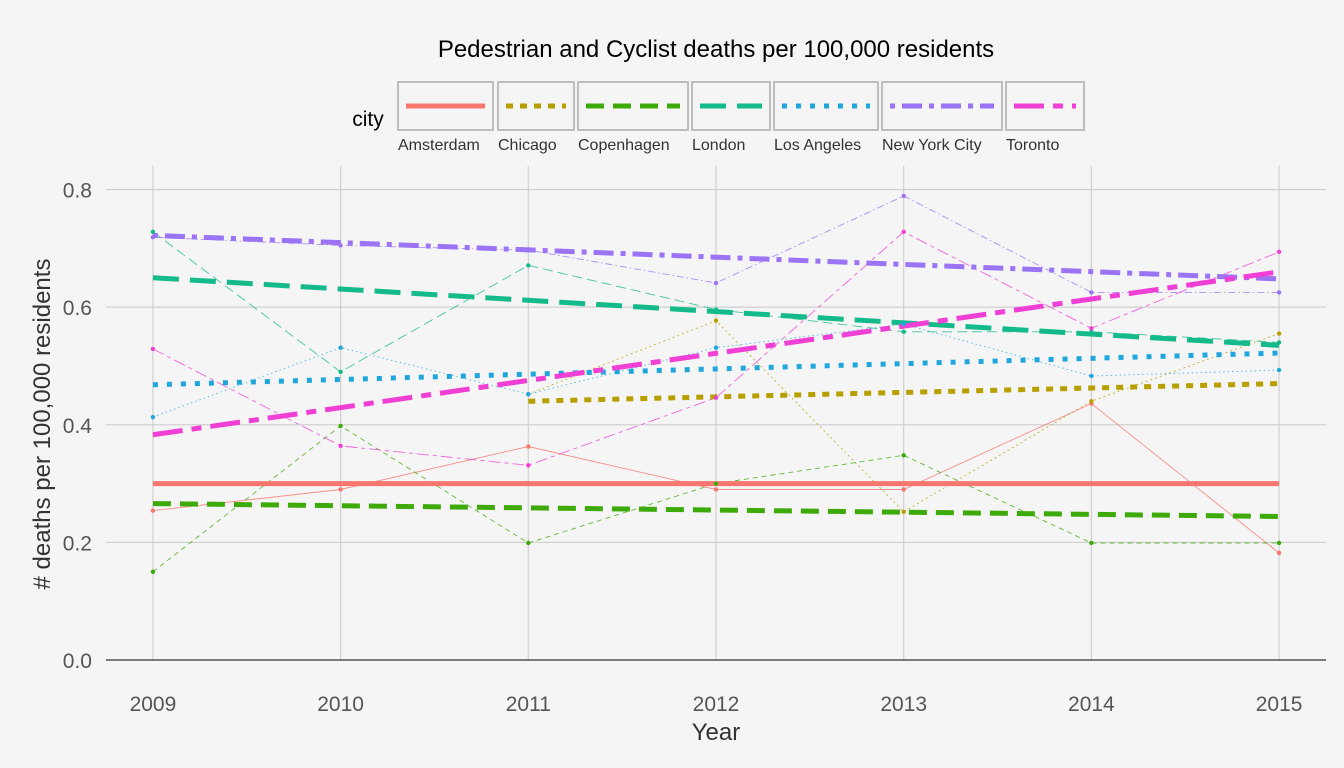 This screenshot has height=768, width=1344. I want to click on x-tick-label: 2010, so click(340, 704).